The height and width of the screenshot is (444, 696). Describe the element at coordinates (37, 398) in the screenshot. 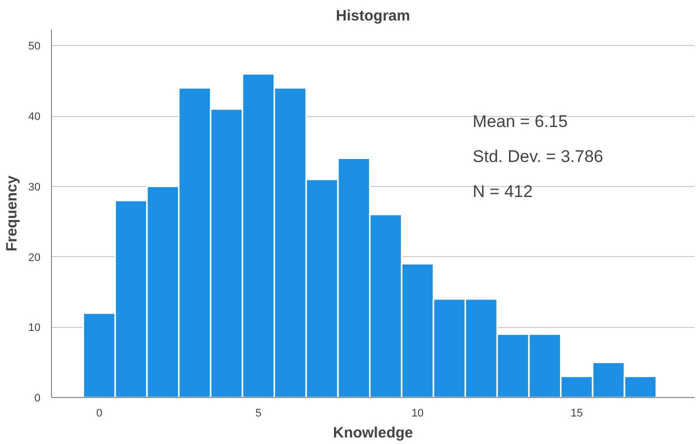

I see `y-tick-label: 0` at that location.